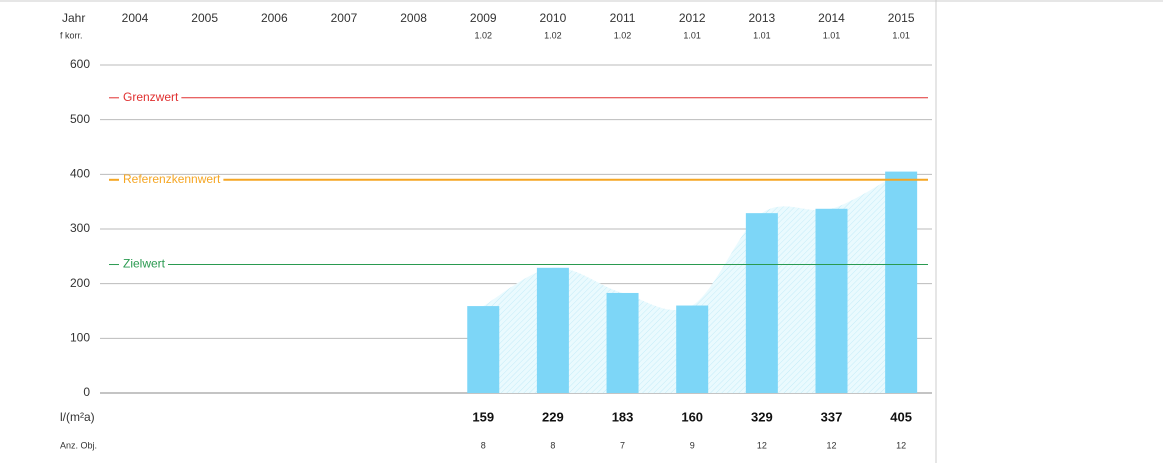  What do you see at coordinates (80, 283) in the screenshot?
I see `y-tick-label: 200` at bounding box center [80, 283].